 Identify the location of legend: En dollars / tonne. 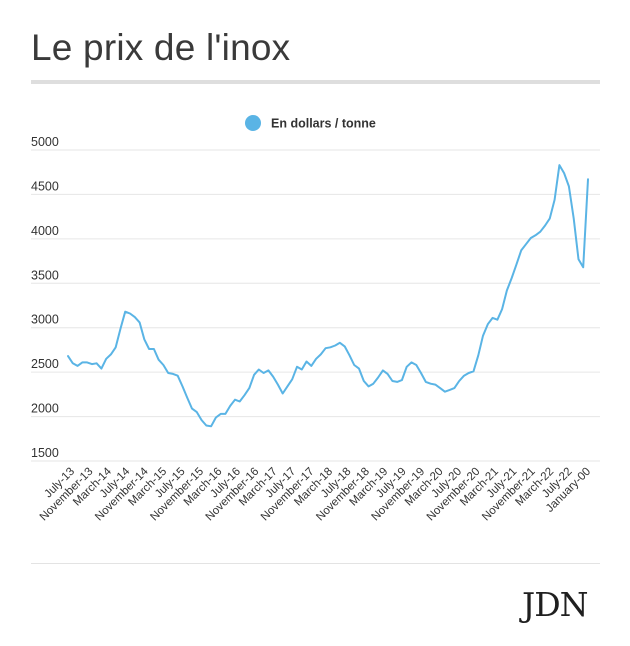
(310, 123).